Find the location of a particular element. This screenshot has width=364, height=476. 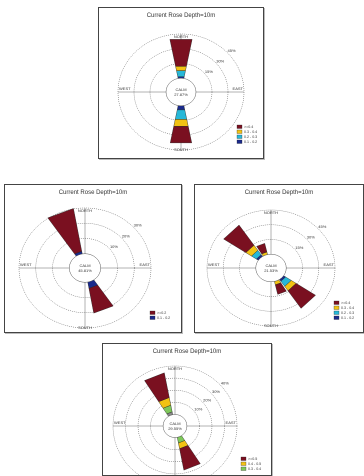

calm-value: 21.53% is located at coordinates (271, 270).